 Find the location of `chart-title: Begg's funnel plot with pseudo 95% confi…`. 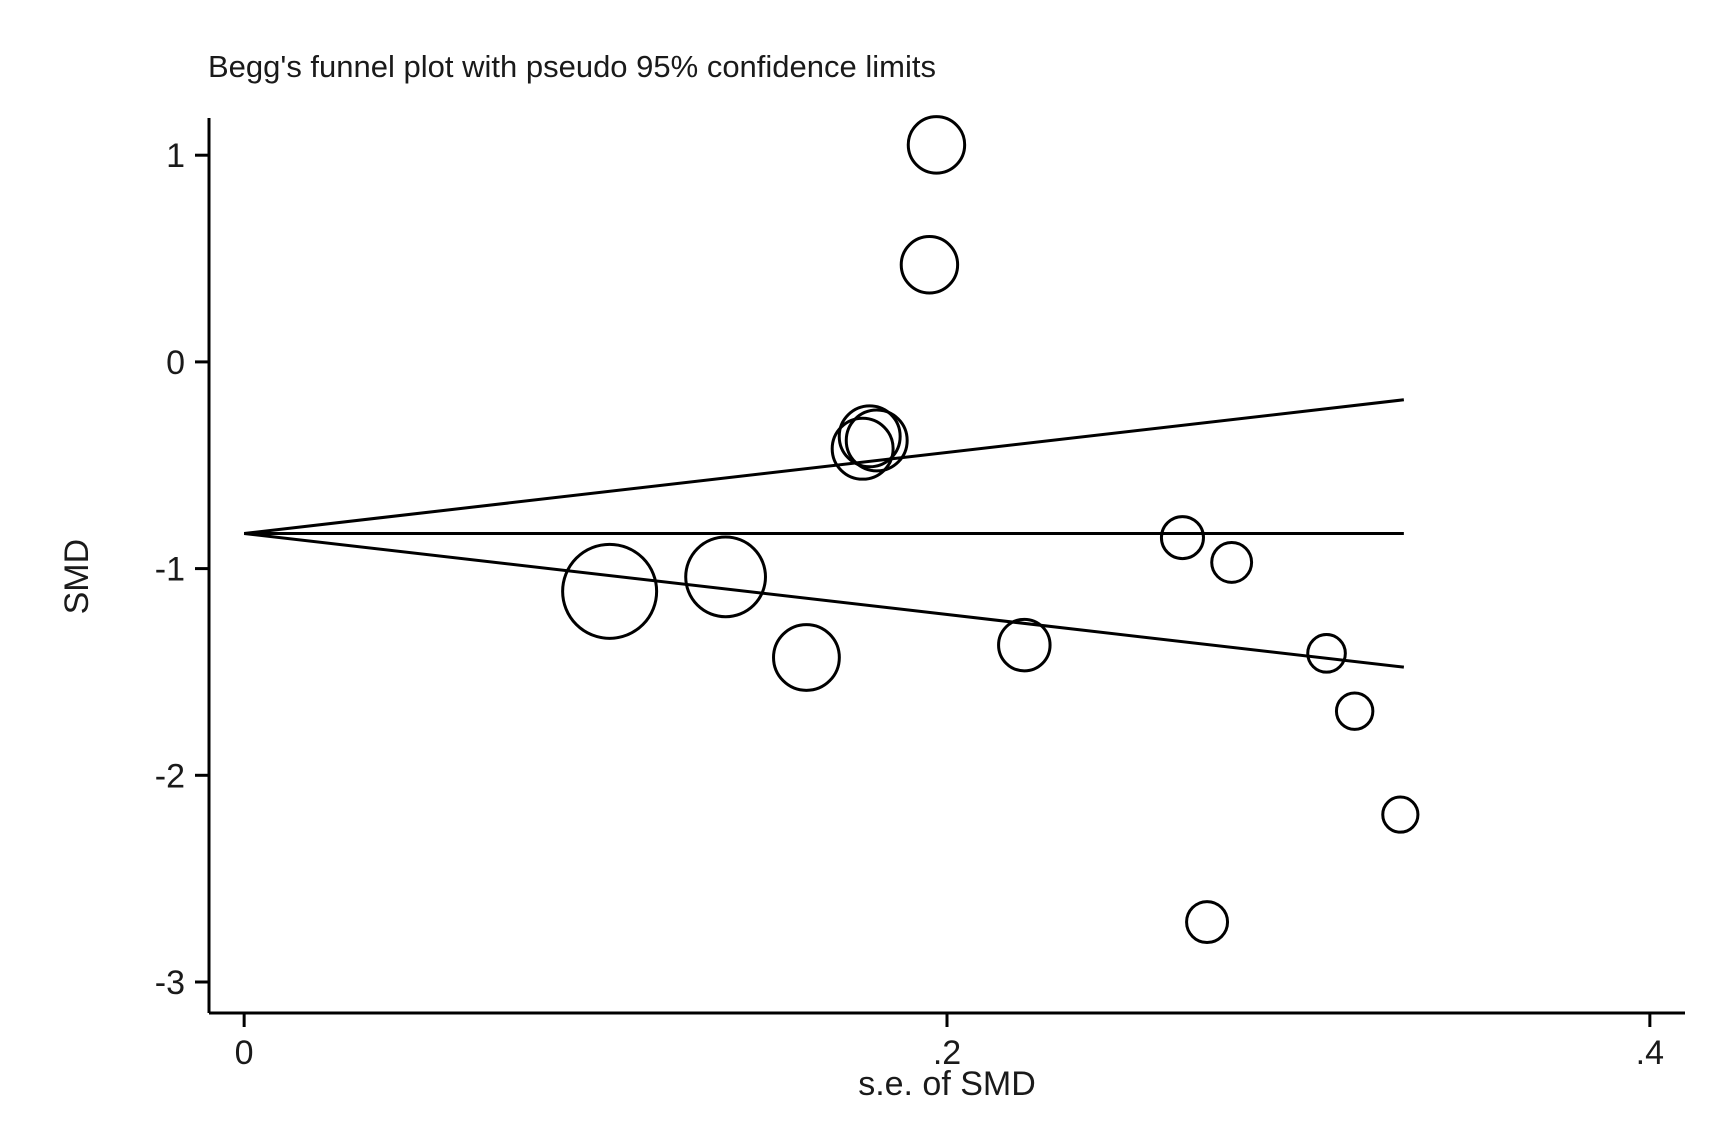

chart-title: Begg's funnel plot with pseudo 95% confi… is located at coordinates (572, 66).